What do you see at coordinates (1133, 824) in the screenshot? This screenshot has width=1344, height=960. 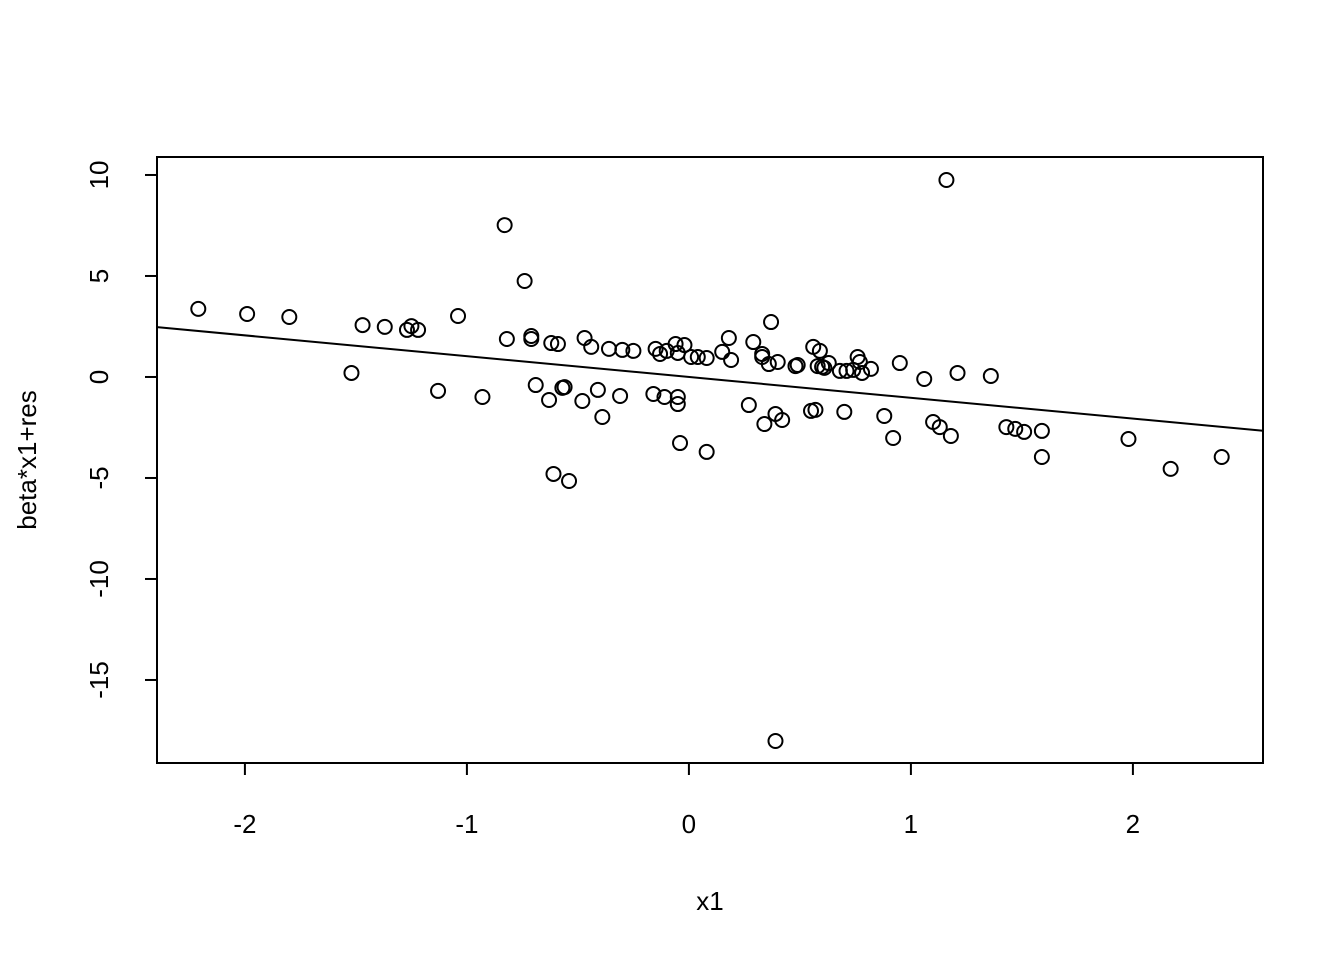 I see `x-tick-label: 2` at bounding box center [1133, 824].